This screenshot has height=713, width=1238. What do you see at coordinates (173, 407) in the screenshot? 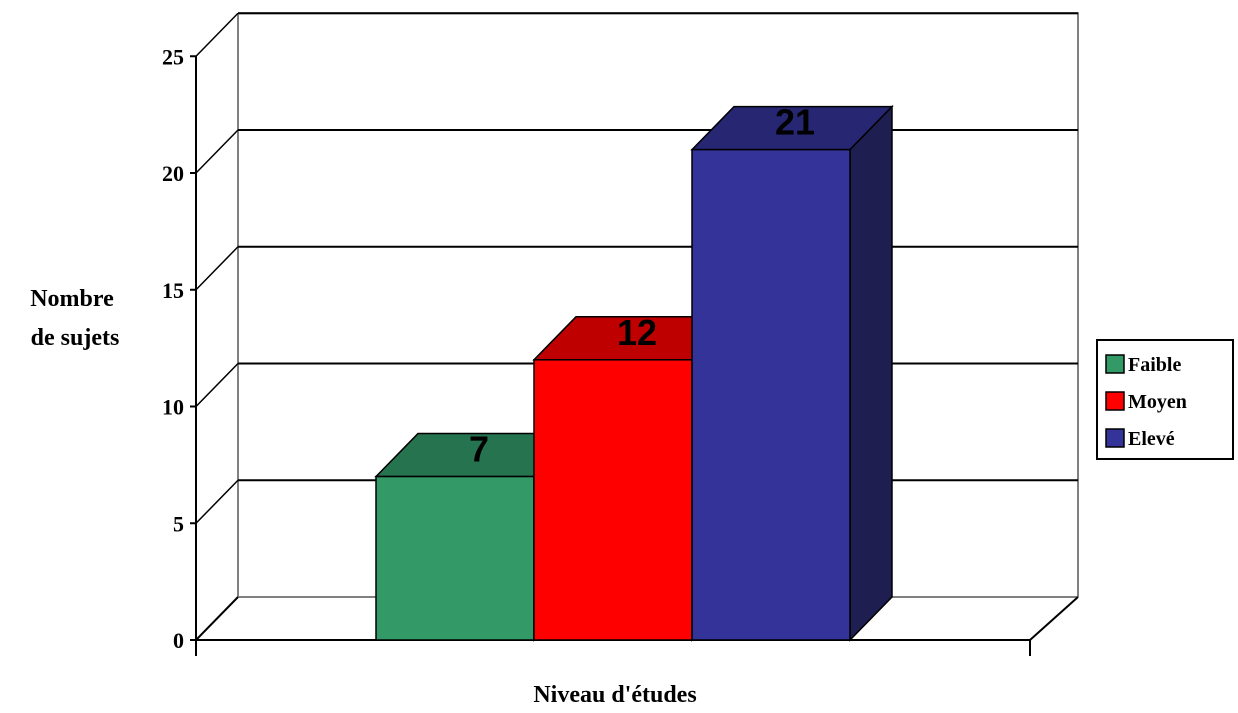
I see `y-tick-label: 10` at bounding box center [173, 407].